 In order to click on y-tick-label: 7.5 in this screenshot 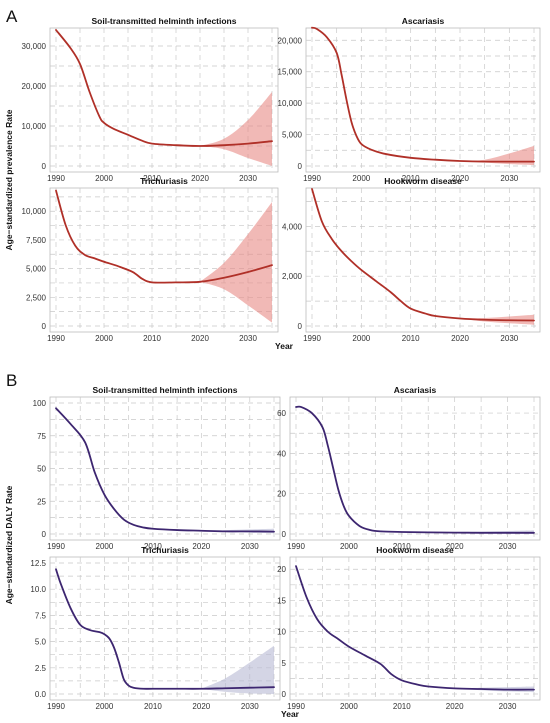, I will do `click(41, 615)`.